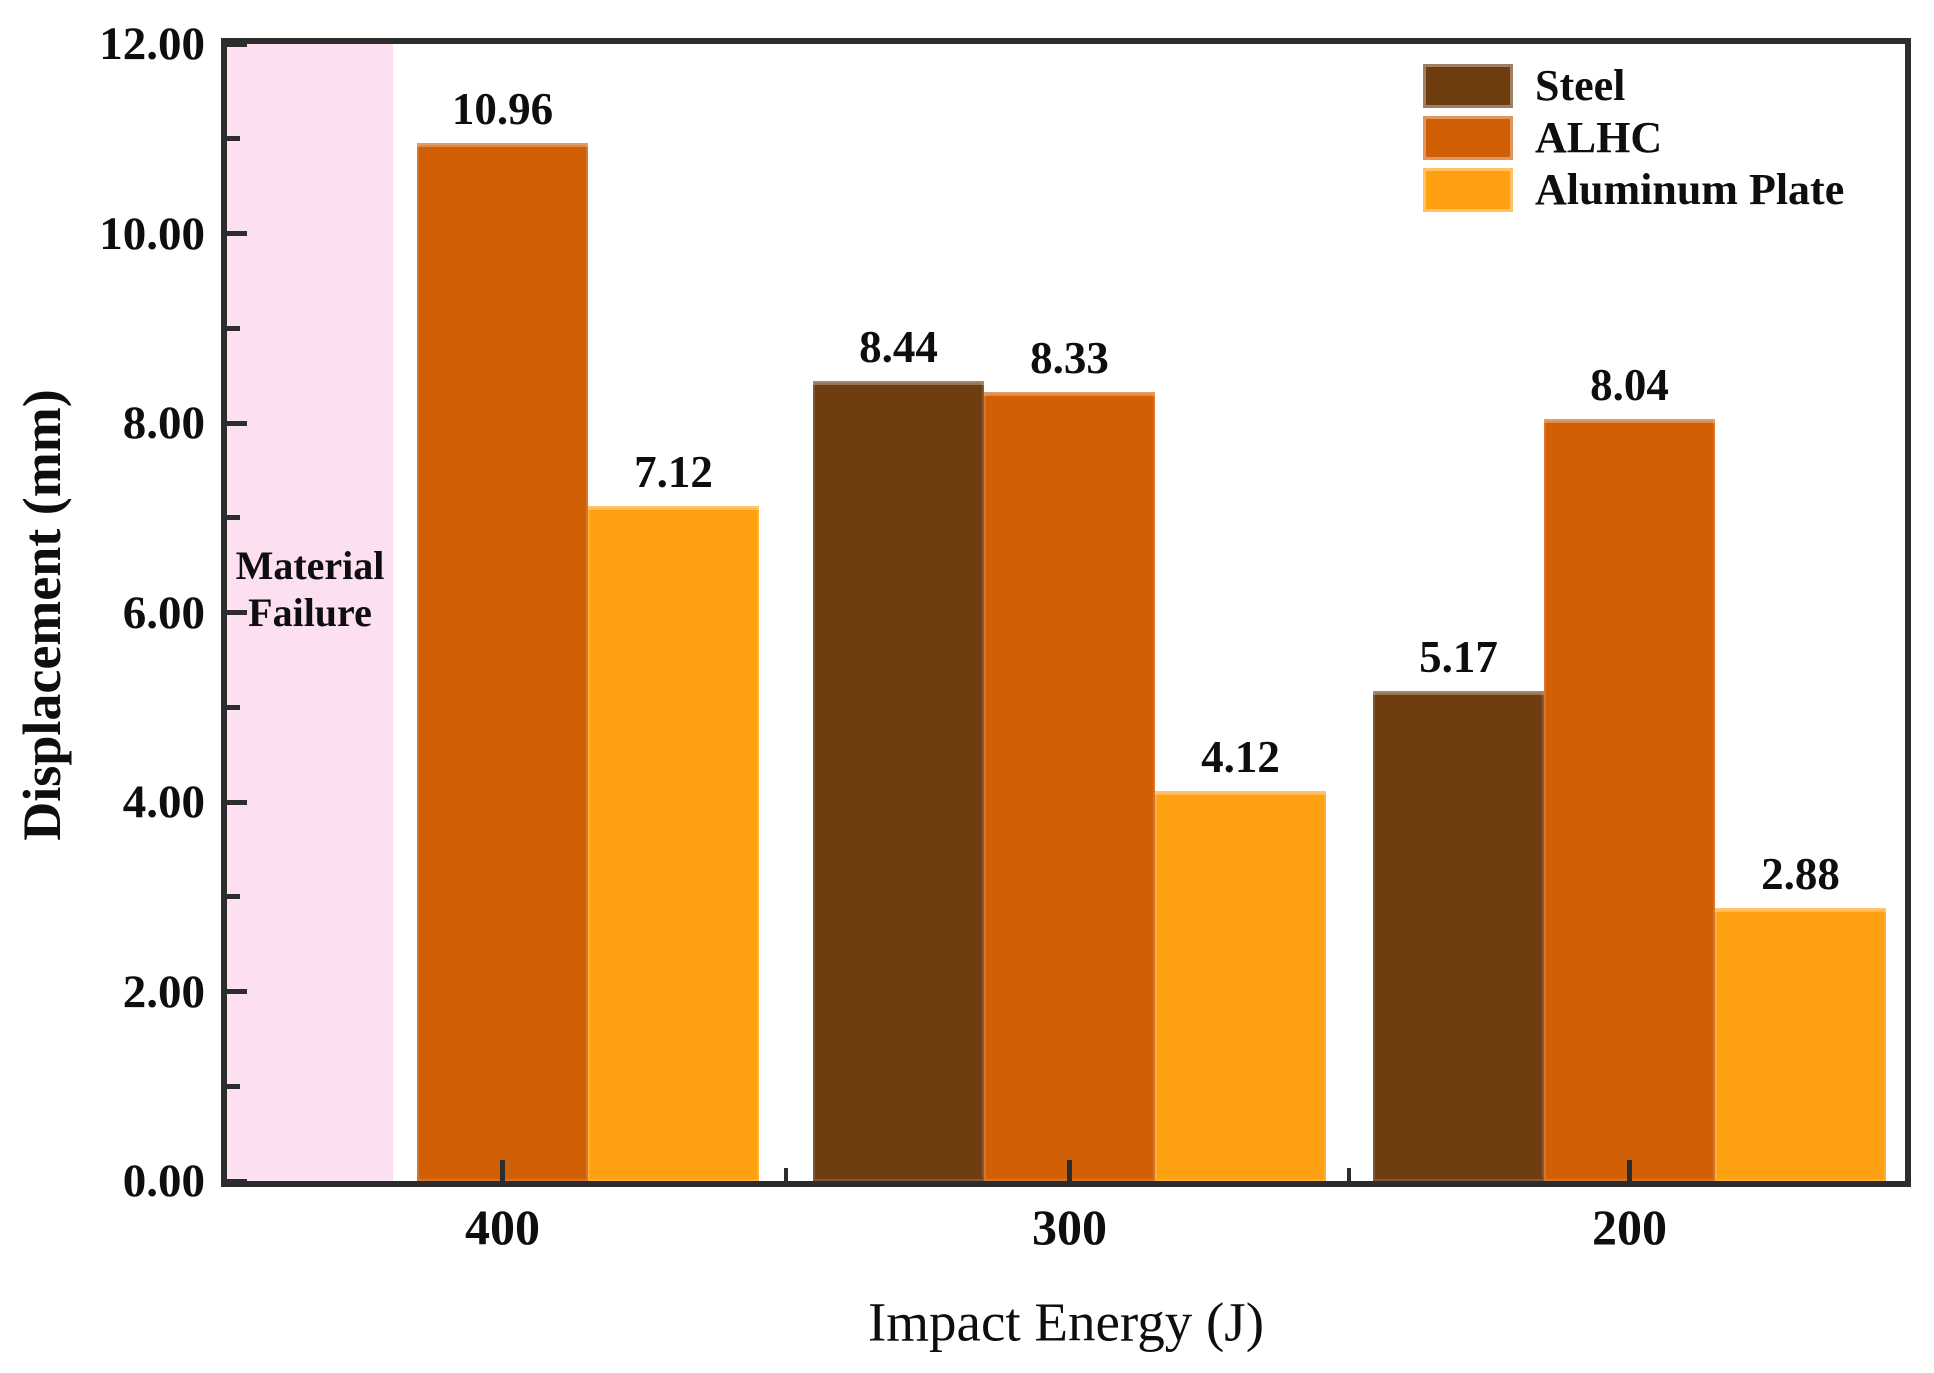 The image size is (1934, 1373). I want to click on x-tick-label-300: 300, so click(1069, 1227).